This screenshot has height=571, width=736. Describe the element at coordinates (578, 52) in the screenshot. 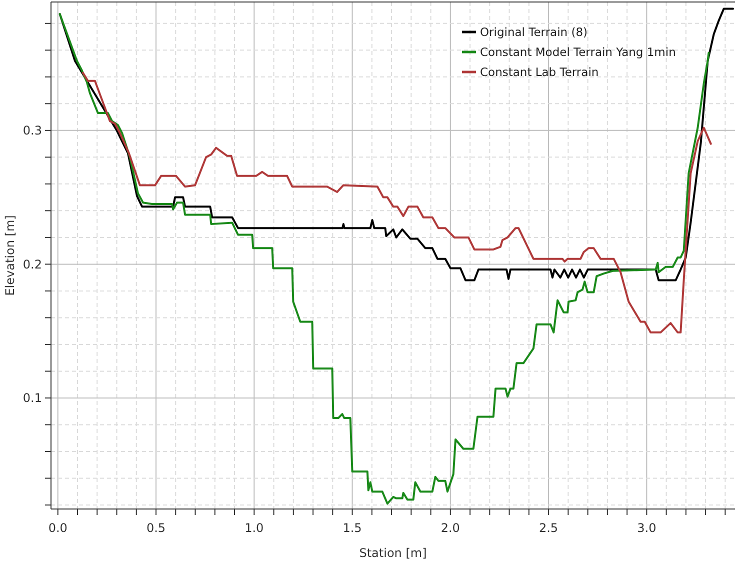

I see `legend-label: Constant Model Terrain Yang 1min` at that location.